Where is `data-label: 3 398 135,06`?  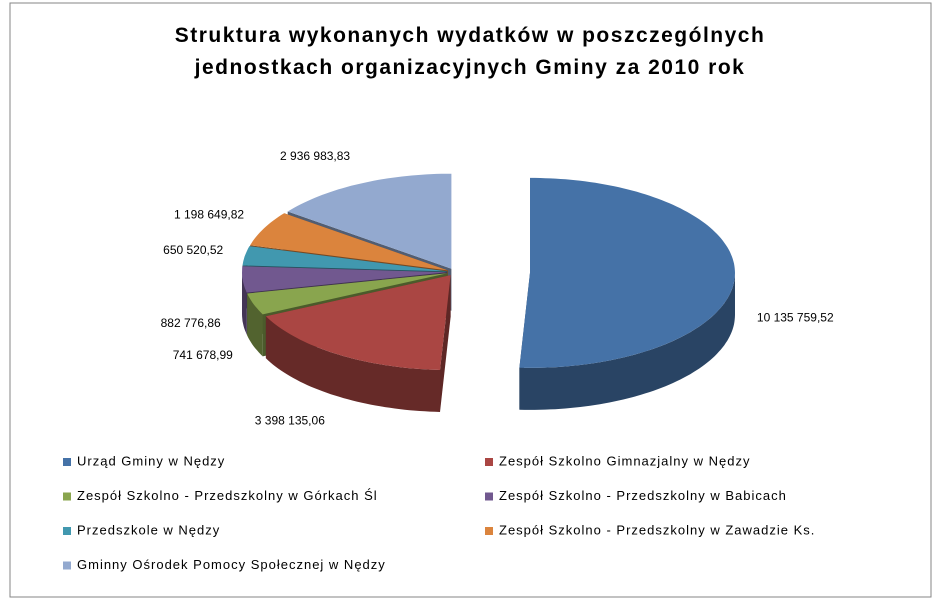 data-label: 3 398 135,06 is located at coordinates (290, 420).